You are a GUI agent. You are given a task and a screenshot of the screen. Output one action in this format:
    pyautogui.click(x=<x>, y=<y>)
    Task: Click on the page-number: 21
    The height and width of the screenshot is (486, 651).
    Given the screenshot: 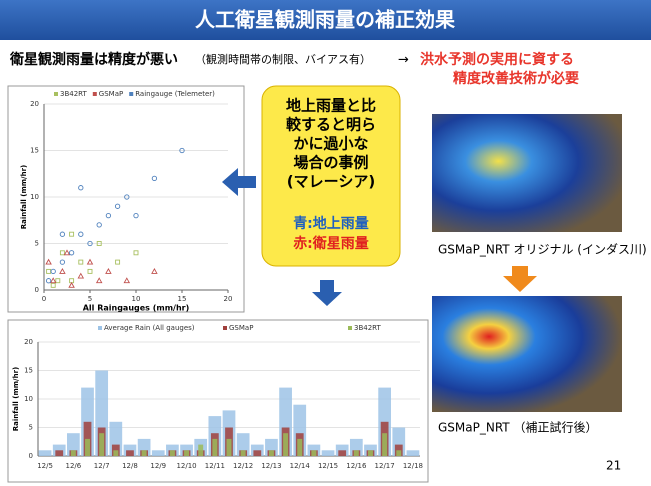 What is the action you would take?
    pyautogui.click(x=613, y=466)
    